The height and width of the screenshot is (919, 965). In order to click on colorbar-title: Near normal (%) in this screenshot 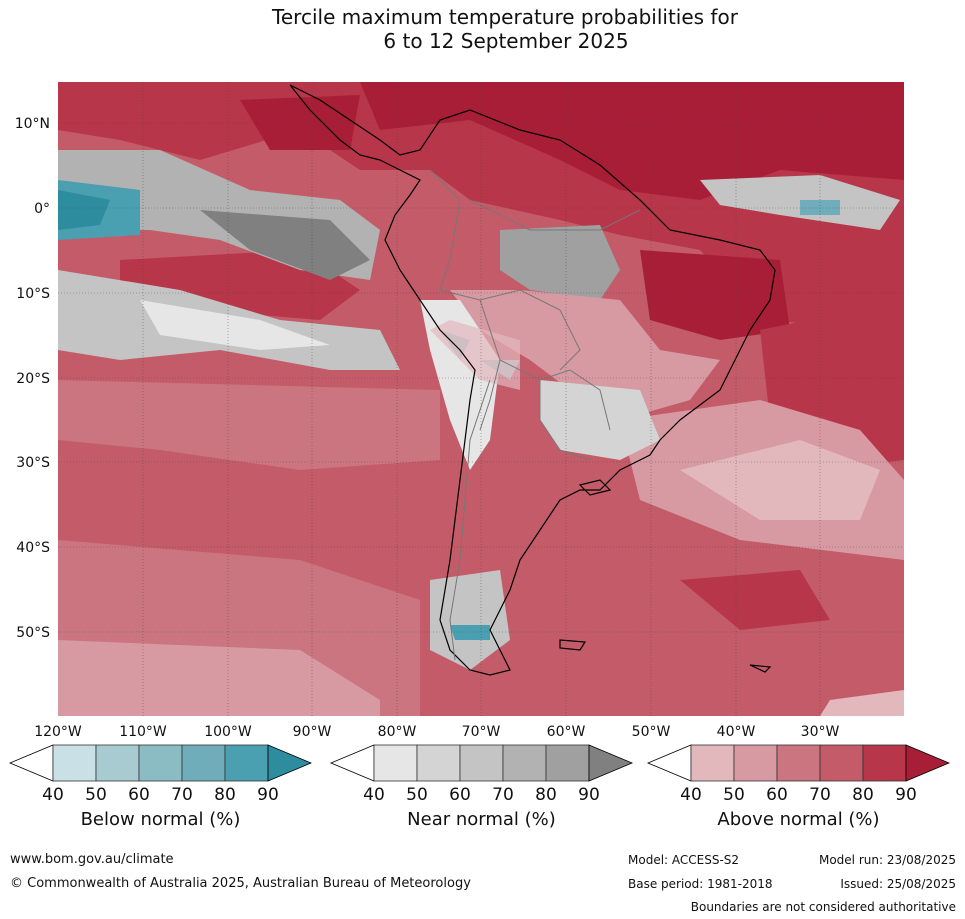, I will do `click(481, 819)`.